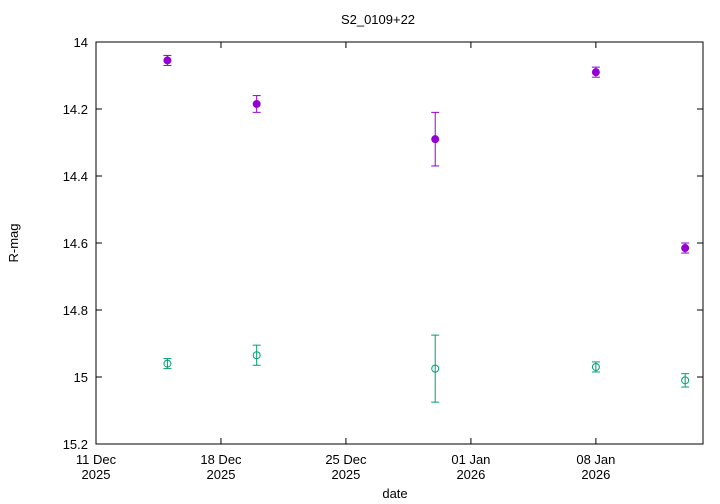  Describe the element at coordinates (13, 242) in the screenshot. I see `y-axis-label: R-mag` at that location.